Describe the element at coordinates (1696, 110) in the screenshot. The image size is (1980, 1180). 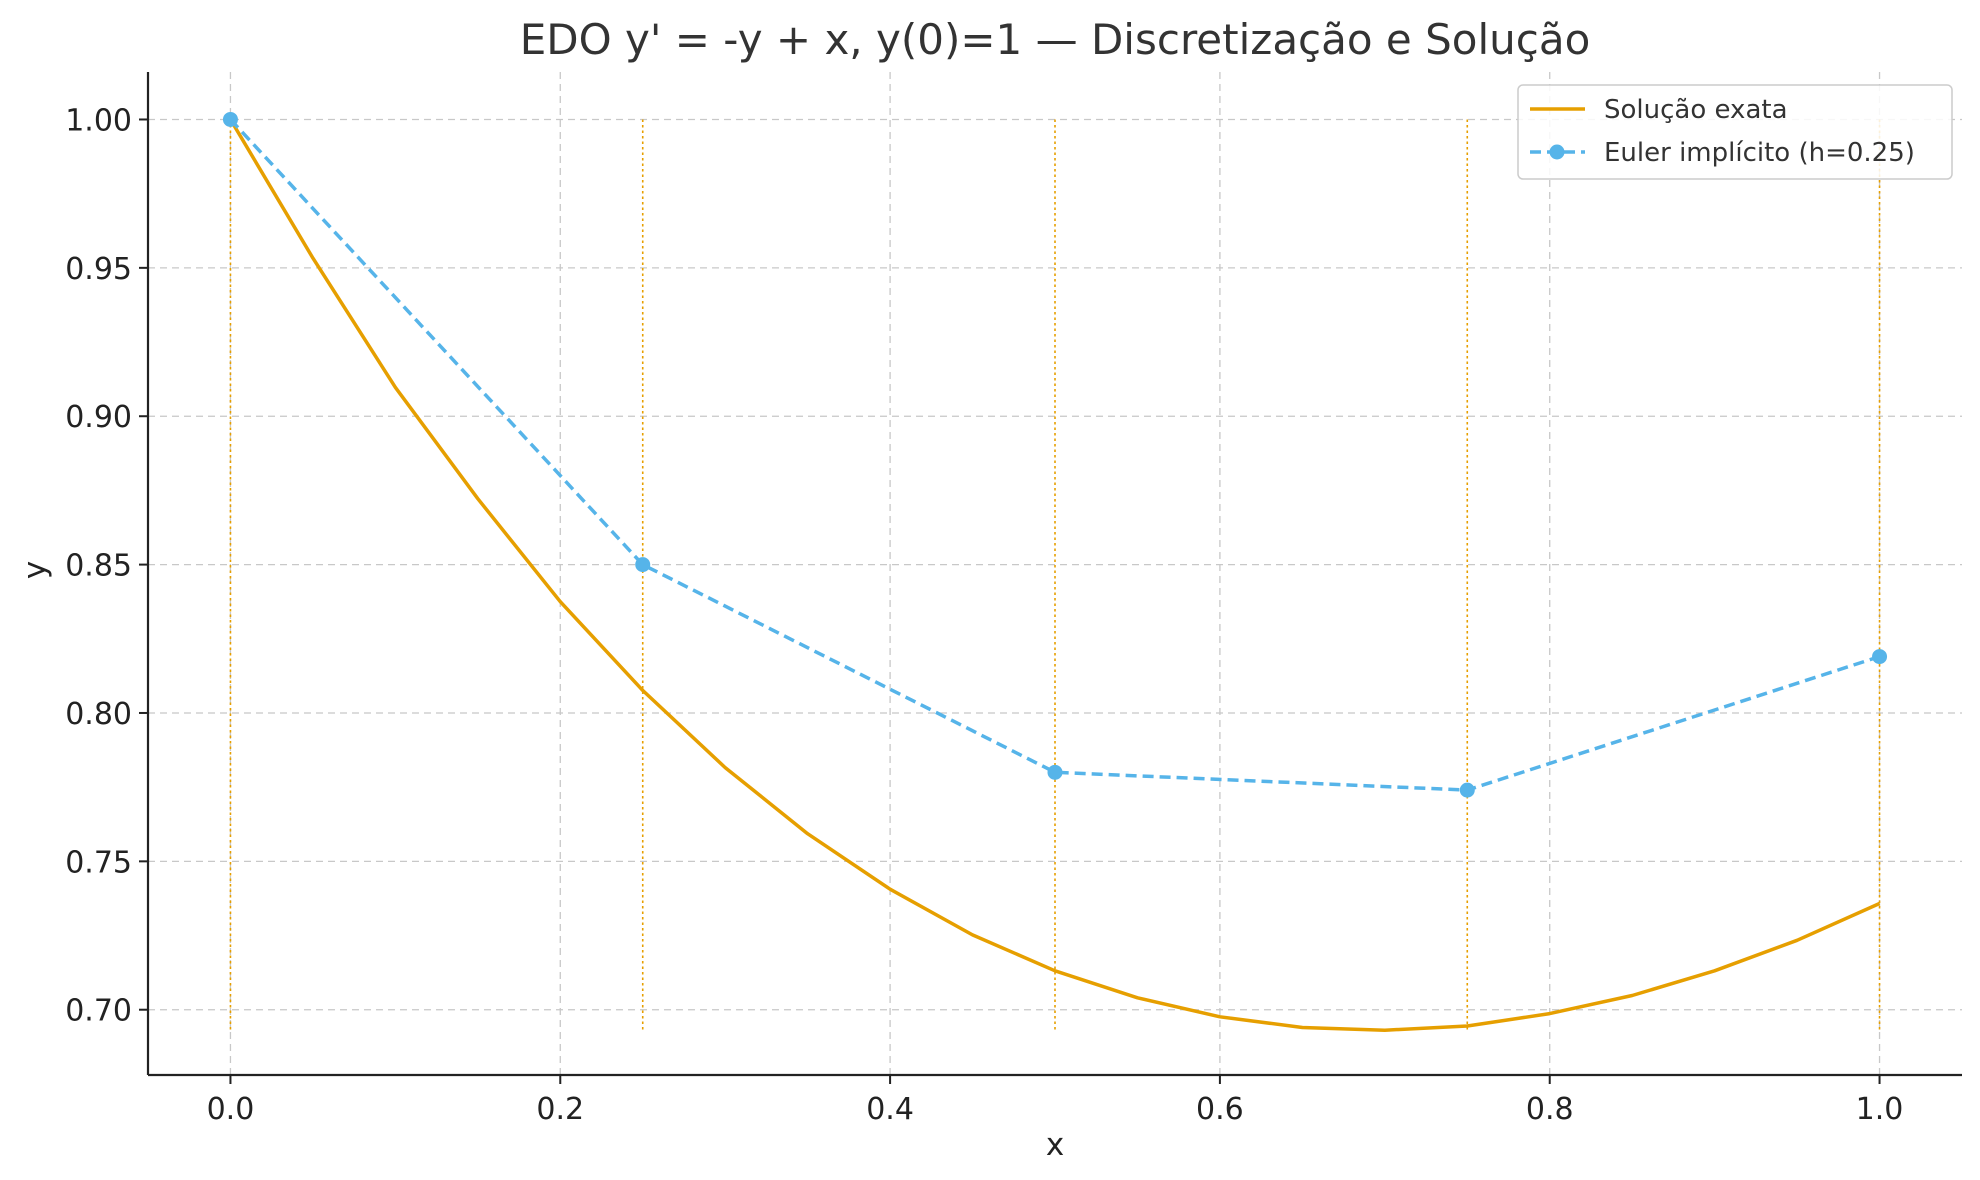
I see `legend-label-exact: Solução exata` at that location.